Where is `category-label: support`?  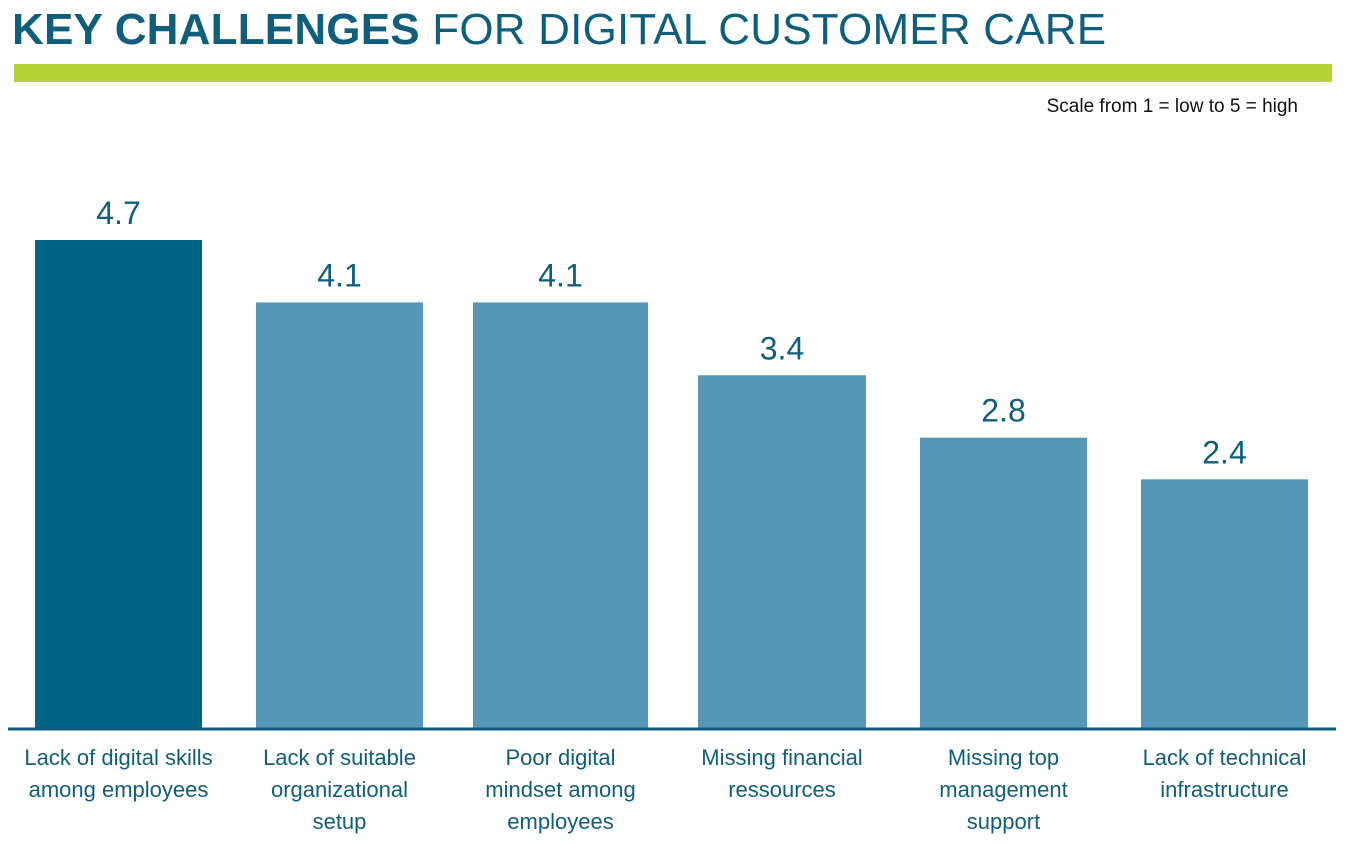 category-label: support is located at coordinates (1003, 821).